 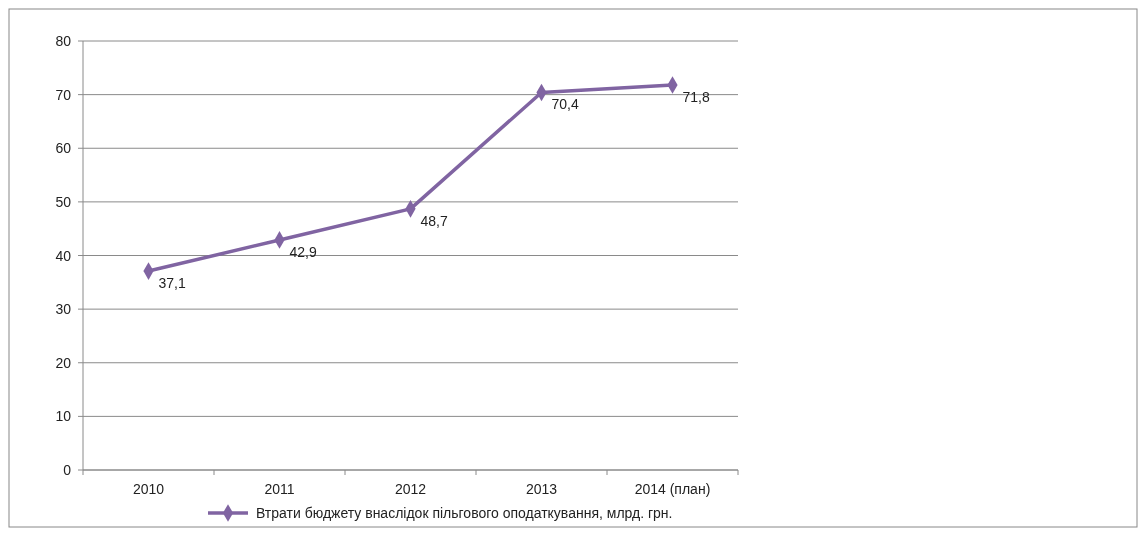 I want to click on data-label: 37,1, so click(x=172, y=283).